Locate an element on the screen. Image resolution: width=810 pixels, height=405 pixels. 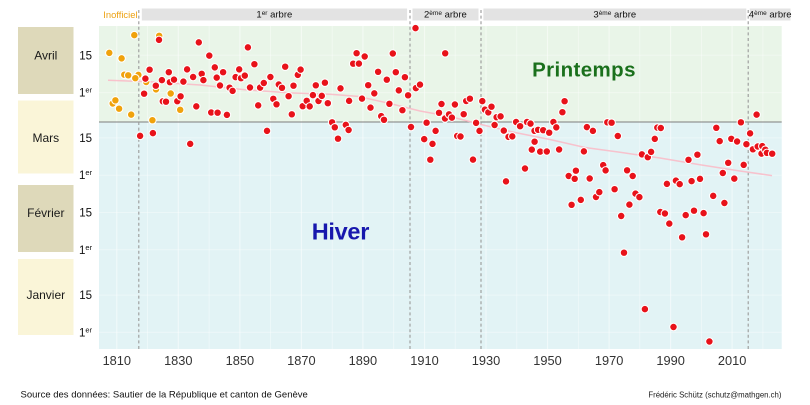
svg-text: 1810 is located at coordinates (117, 360).